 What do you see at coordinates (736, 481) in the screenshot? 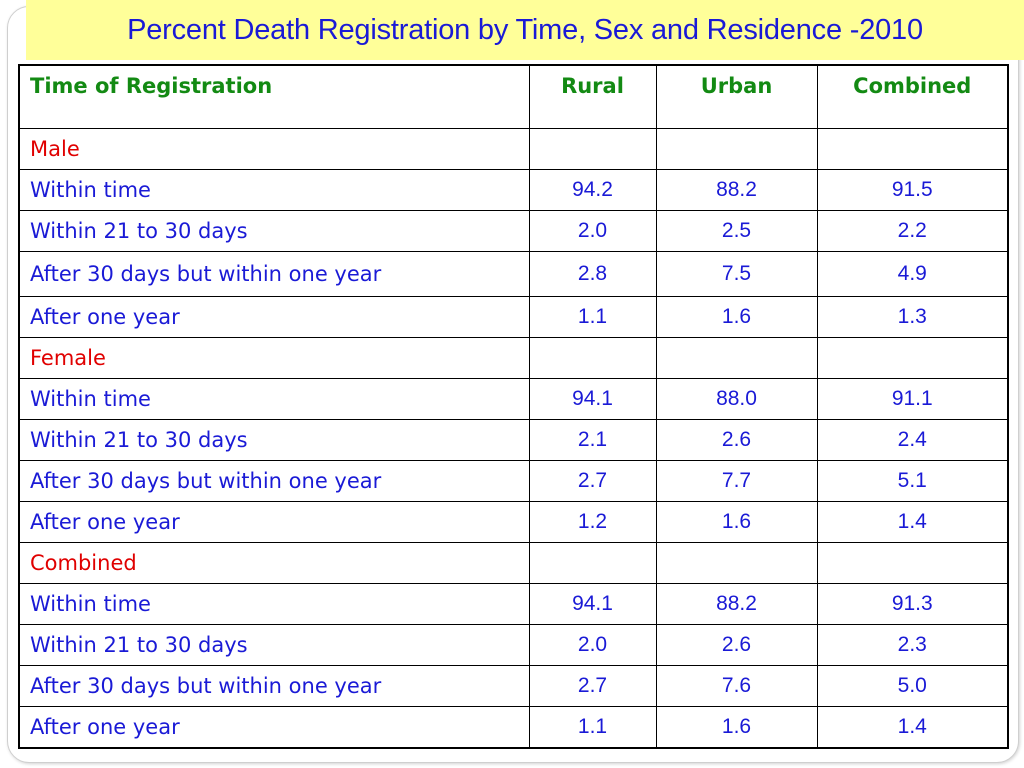
I see `urban-value: 7.7` at bounding box center [736, 481].